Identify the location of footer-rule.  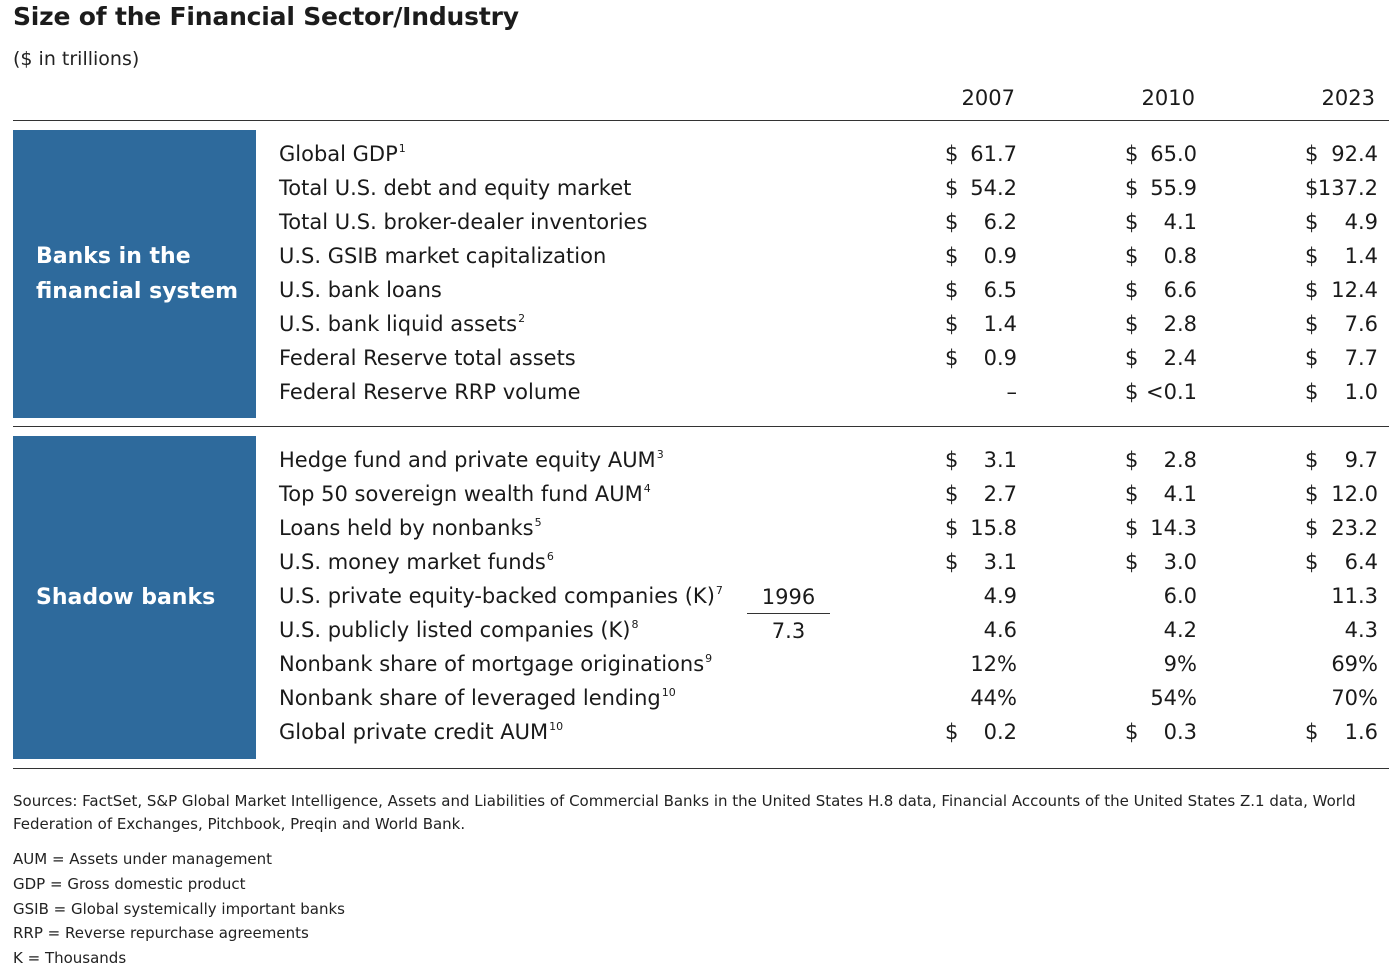
(701, 768).